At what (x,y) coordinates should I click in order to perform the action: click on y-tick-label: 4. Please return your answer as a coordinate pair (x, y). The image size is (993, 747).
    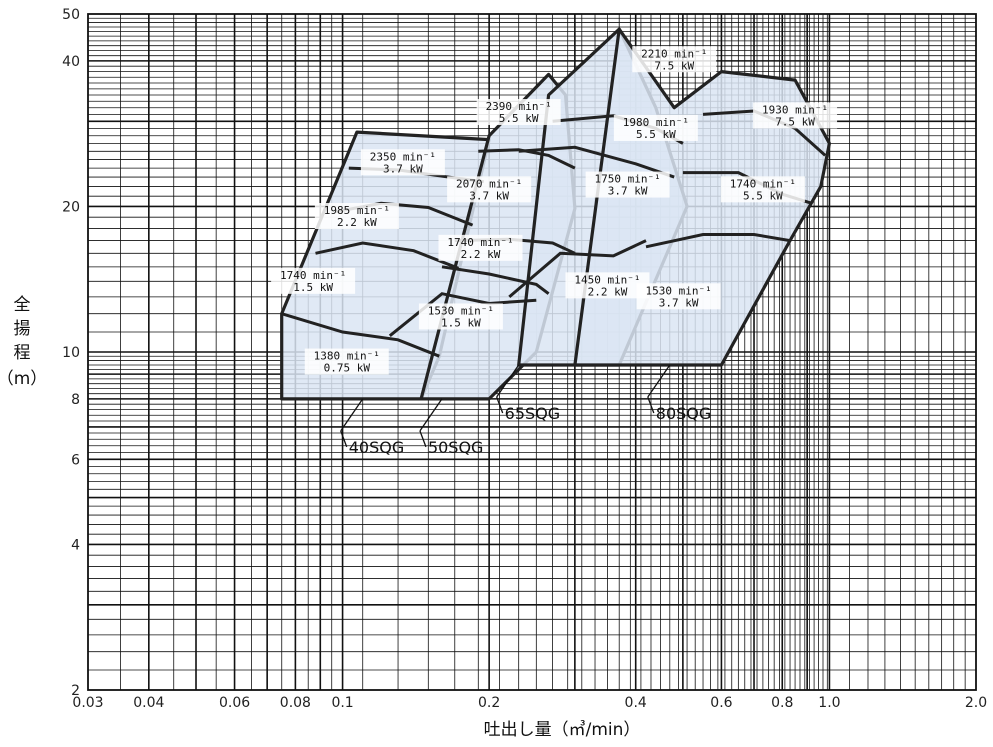
    Looking at the image, I should click on (75, 545).